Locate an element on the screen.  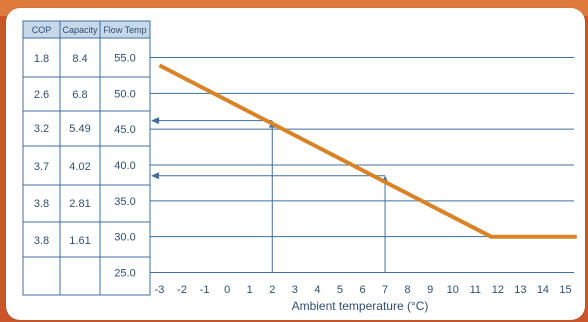
x-axis-label: Ambient temperature (°C) is located at coordinates (360, 306).